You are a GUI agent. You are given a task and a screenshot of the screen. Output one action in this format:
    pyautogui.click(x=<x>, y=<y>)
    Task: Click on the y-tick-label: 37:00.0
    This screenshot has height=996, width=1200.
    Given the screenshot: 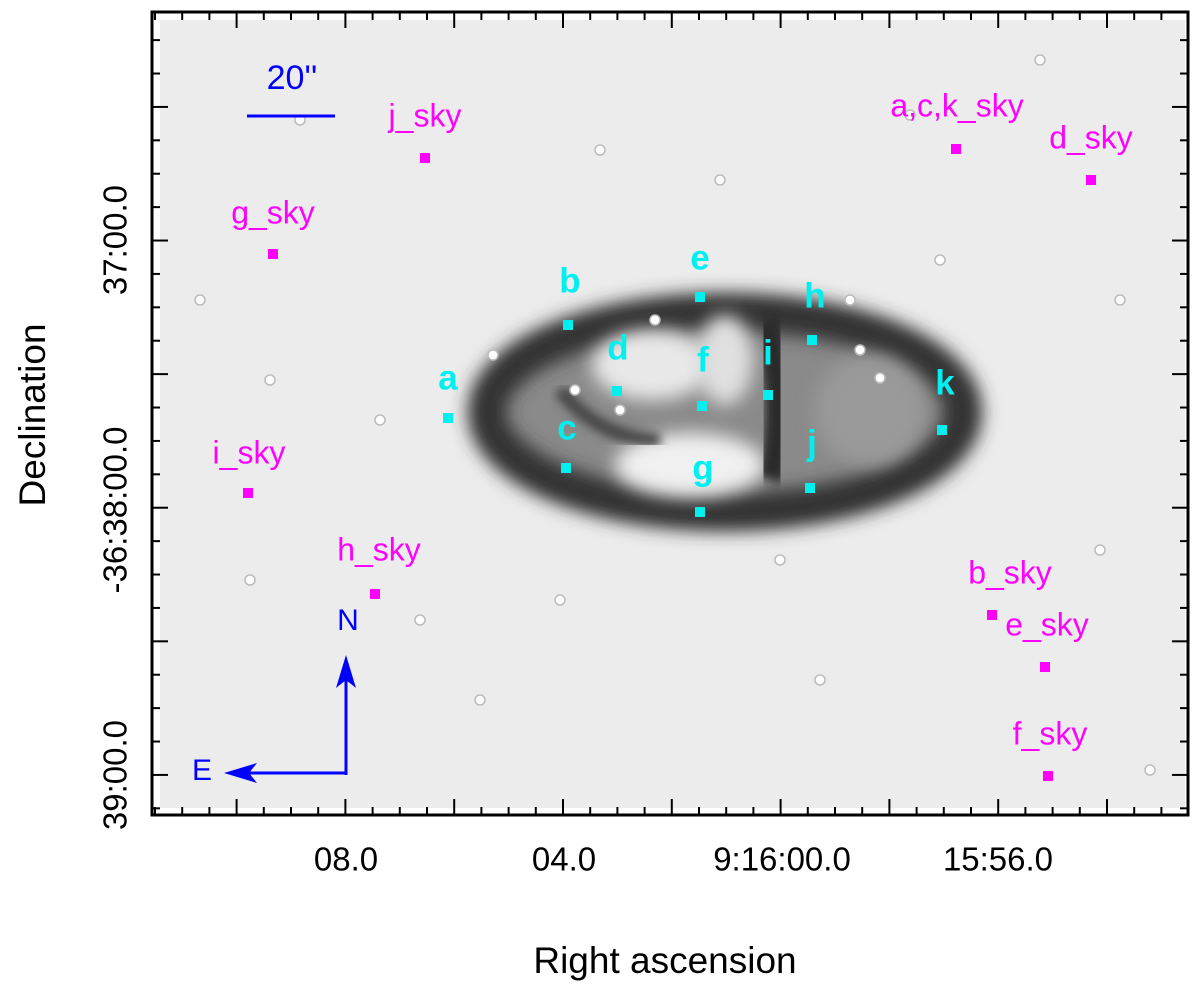 What is the action you would take?
    pyautogui.click(x=115, y=240)
    